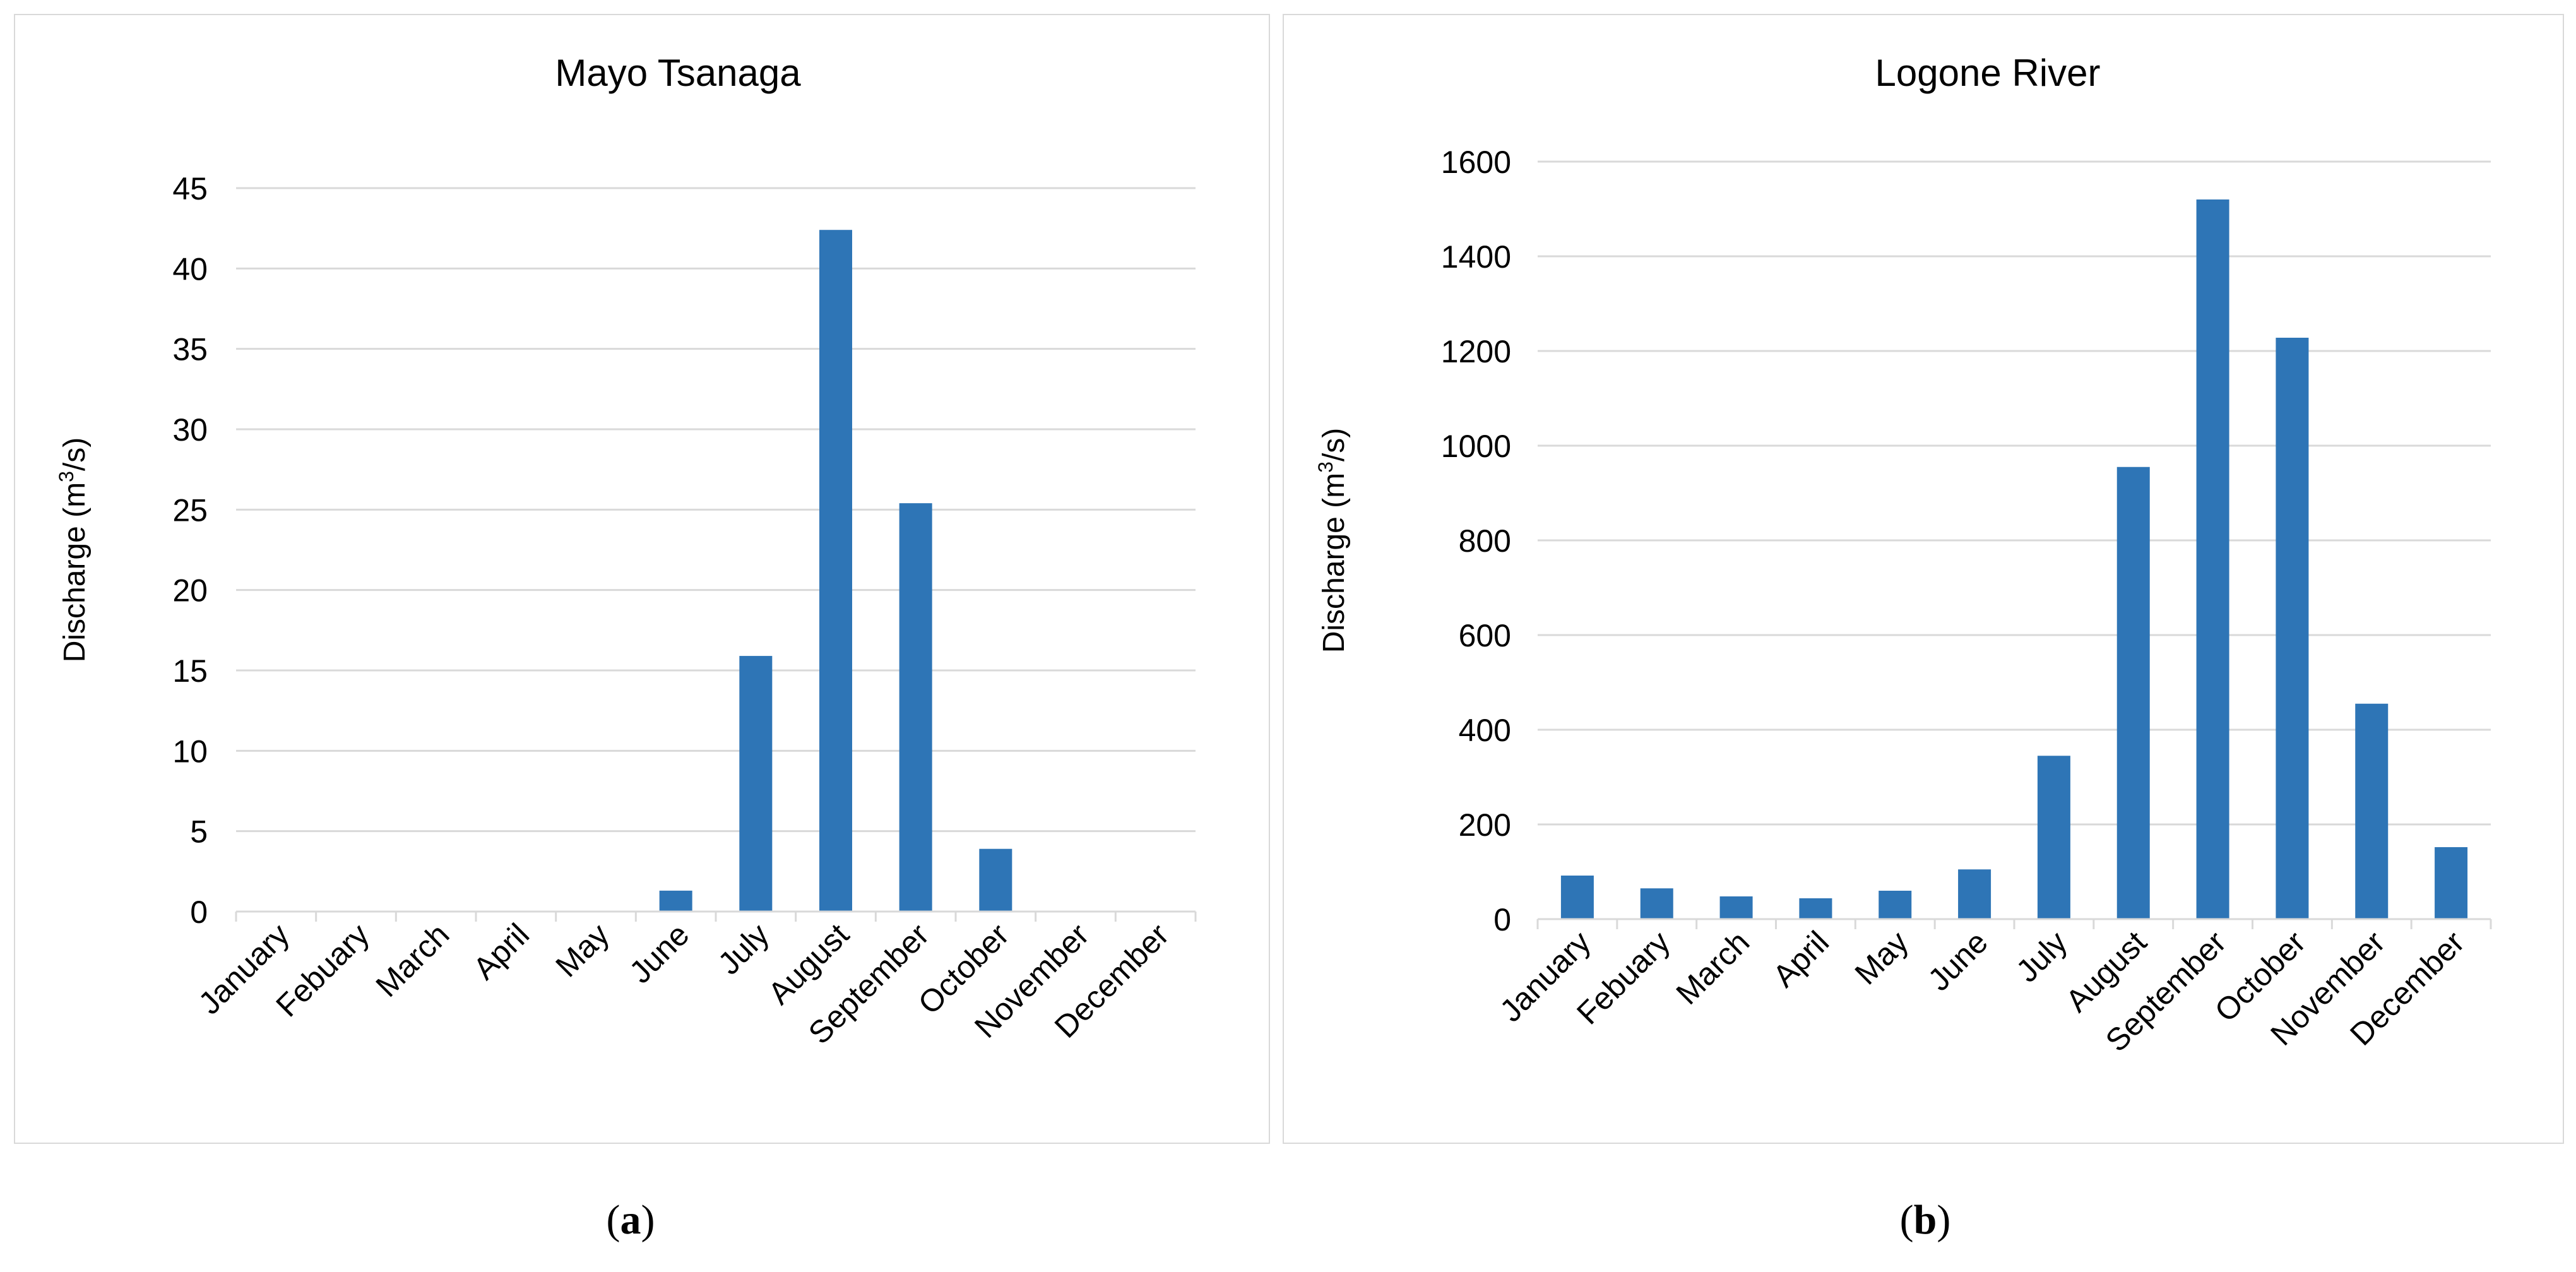  What do you see at coordinates (1485, 825) in the screenshot?
I see `chart-b-ytick-label: 200` at bounding box center [1485, 825].